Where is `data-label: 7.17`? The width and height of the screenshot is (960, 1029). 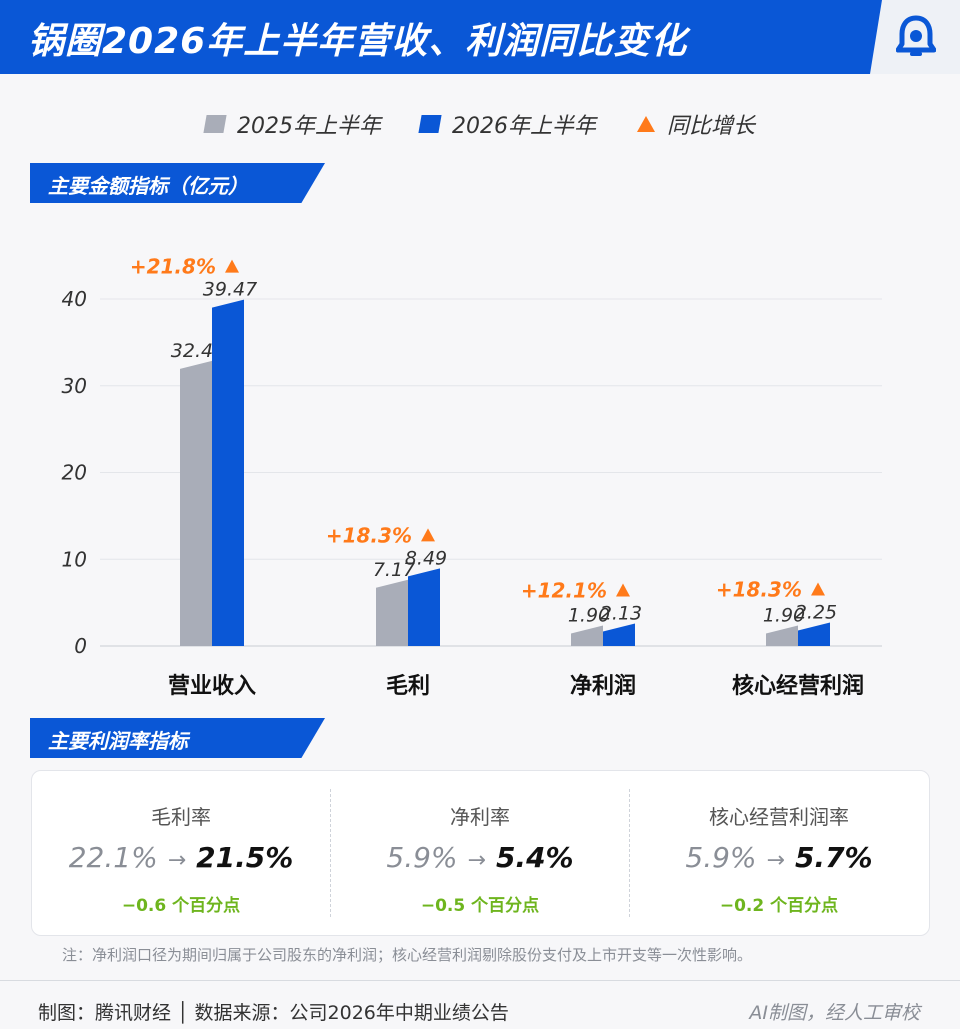
data-label: 7.17 is located at coordinates (394, 570).